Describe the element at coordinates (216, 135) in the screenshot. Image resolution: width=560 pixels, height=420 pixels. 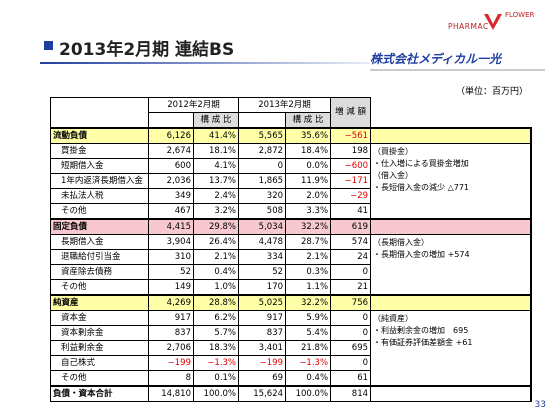
I see `cell-value: 41.4%` at that location.